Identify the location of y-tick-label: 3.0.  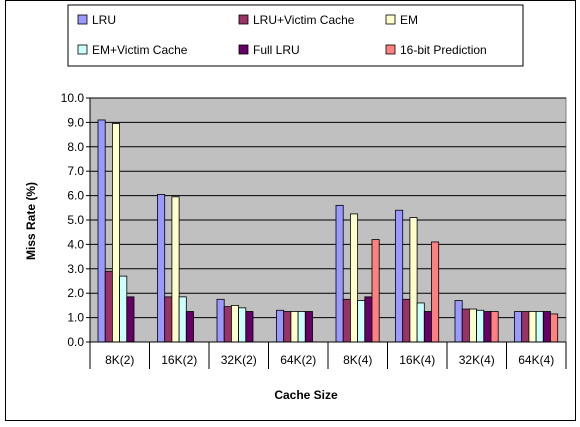
(75, 269).